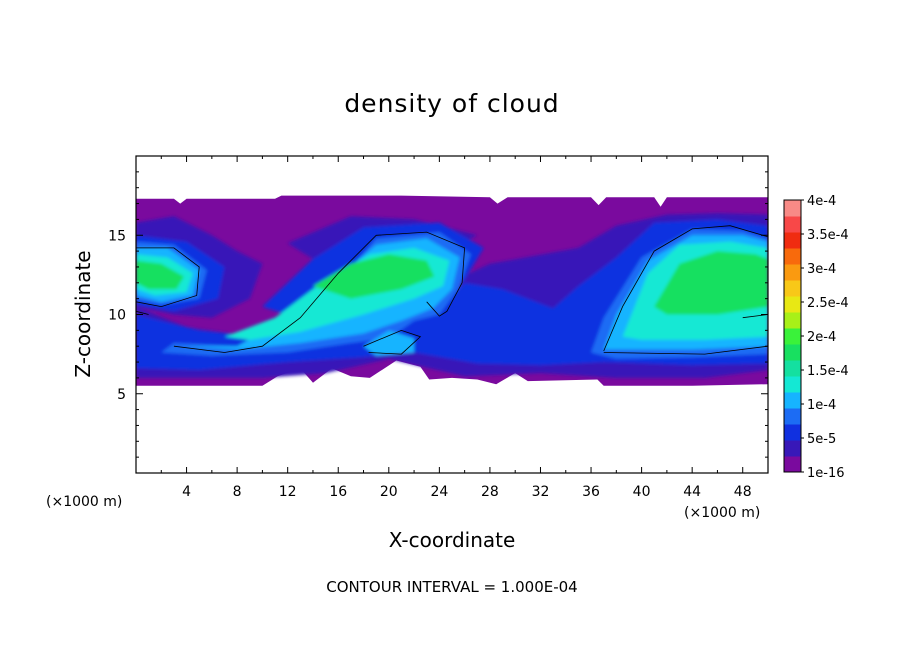 The height and width of the screenshot is (658, 904). Describe the element at coordinates (642, 492) in the screenshot. I see `x-tick-label: 40` at that location.